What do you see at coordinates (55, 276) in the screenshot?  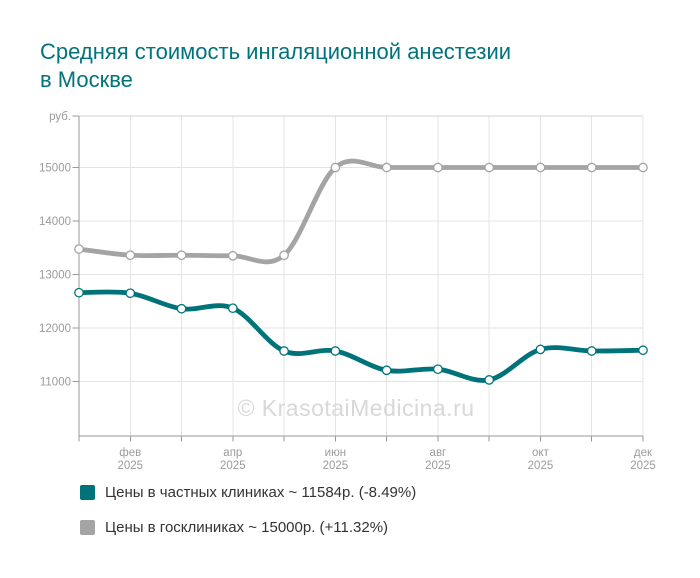 I see `y-axis-tick-label: 13000` at bounding box center [55, 276].